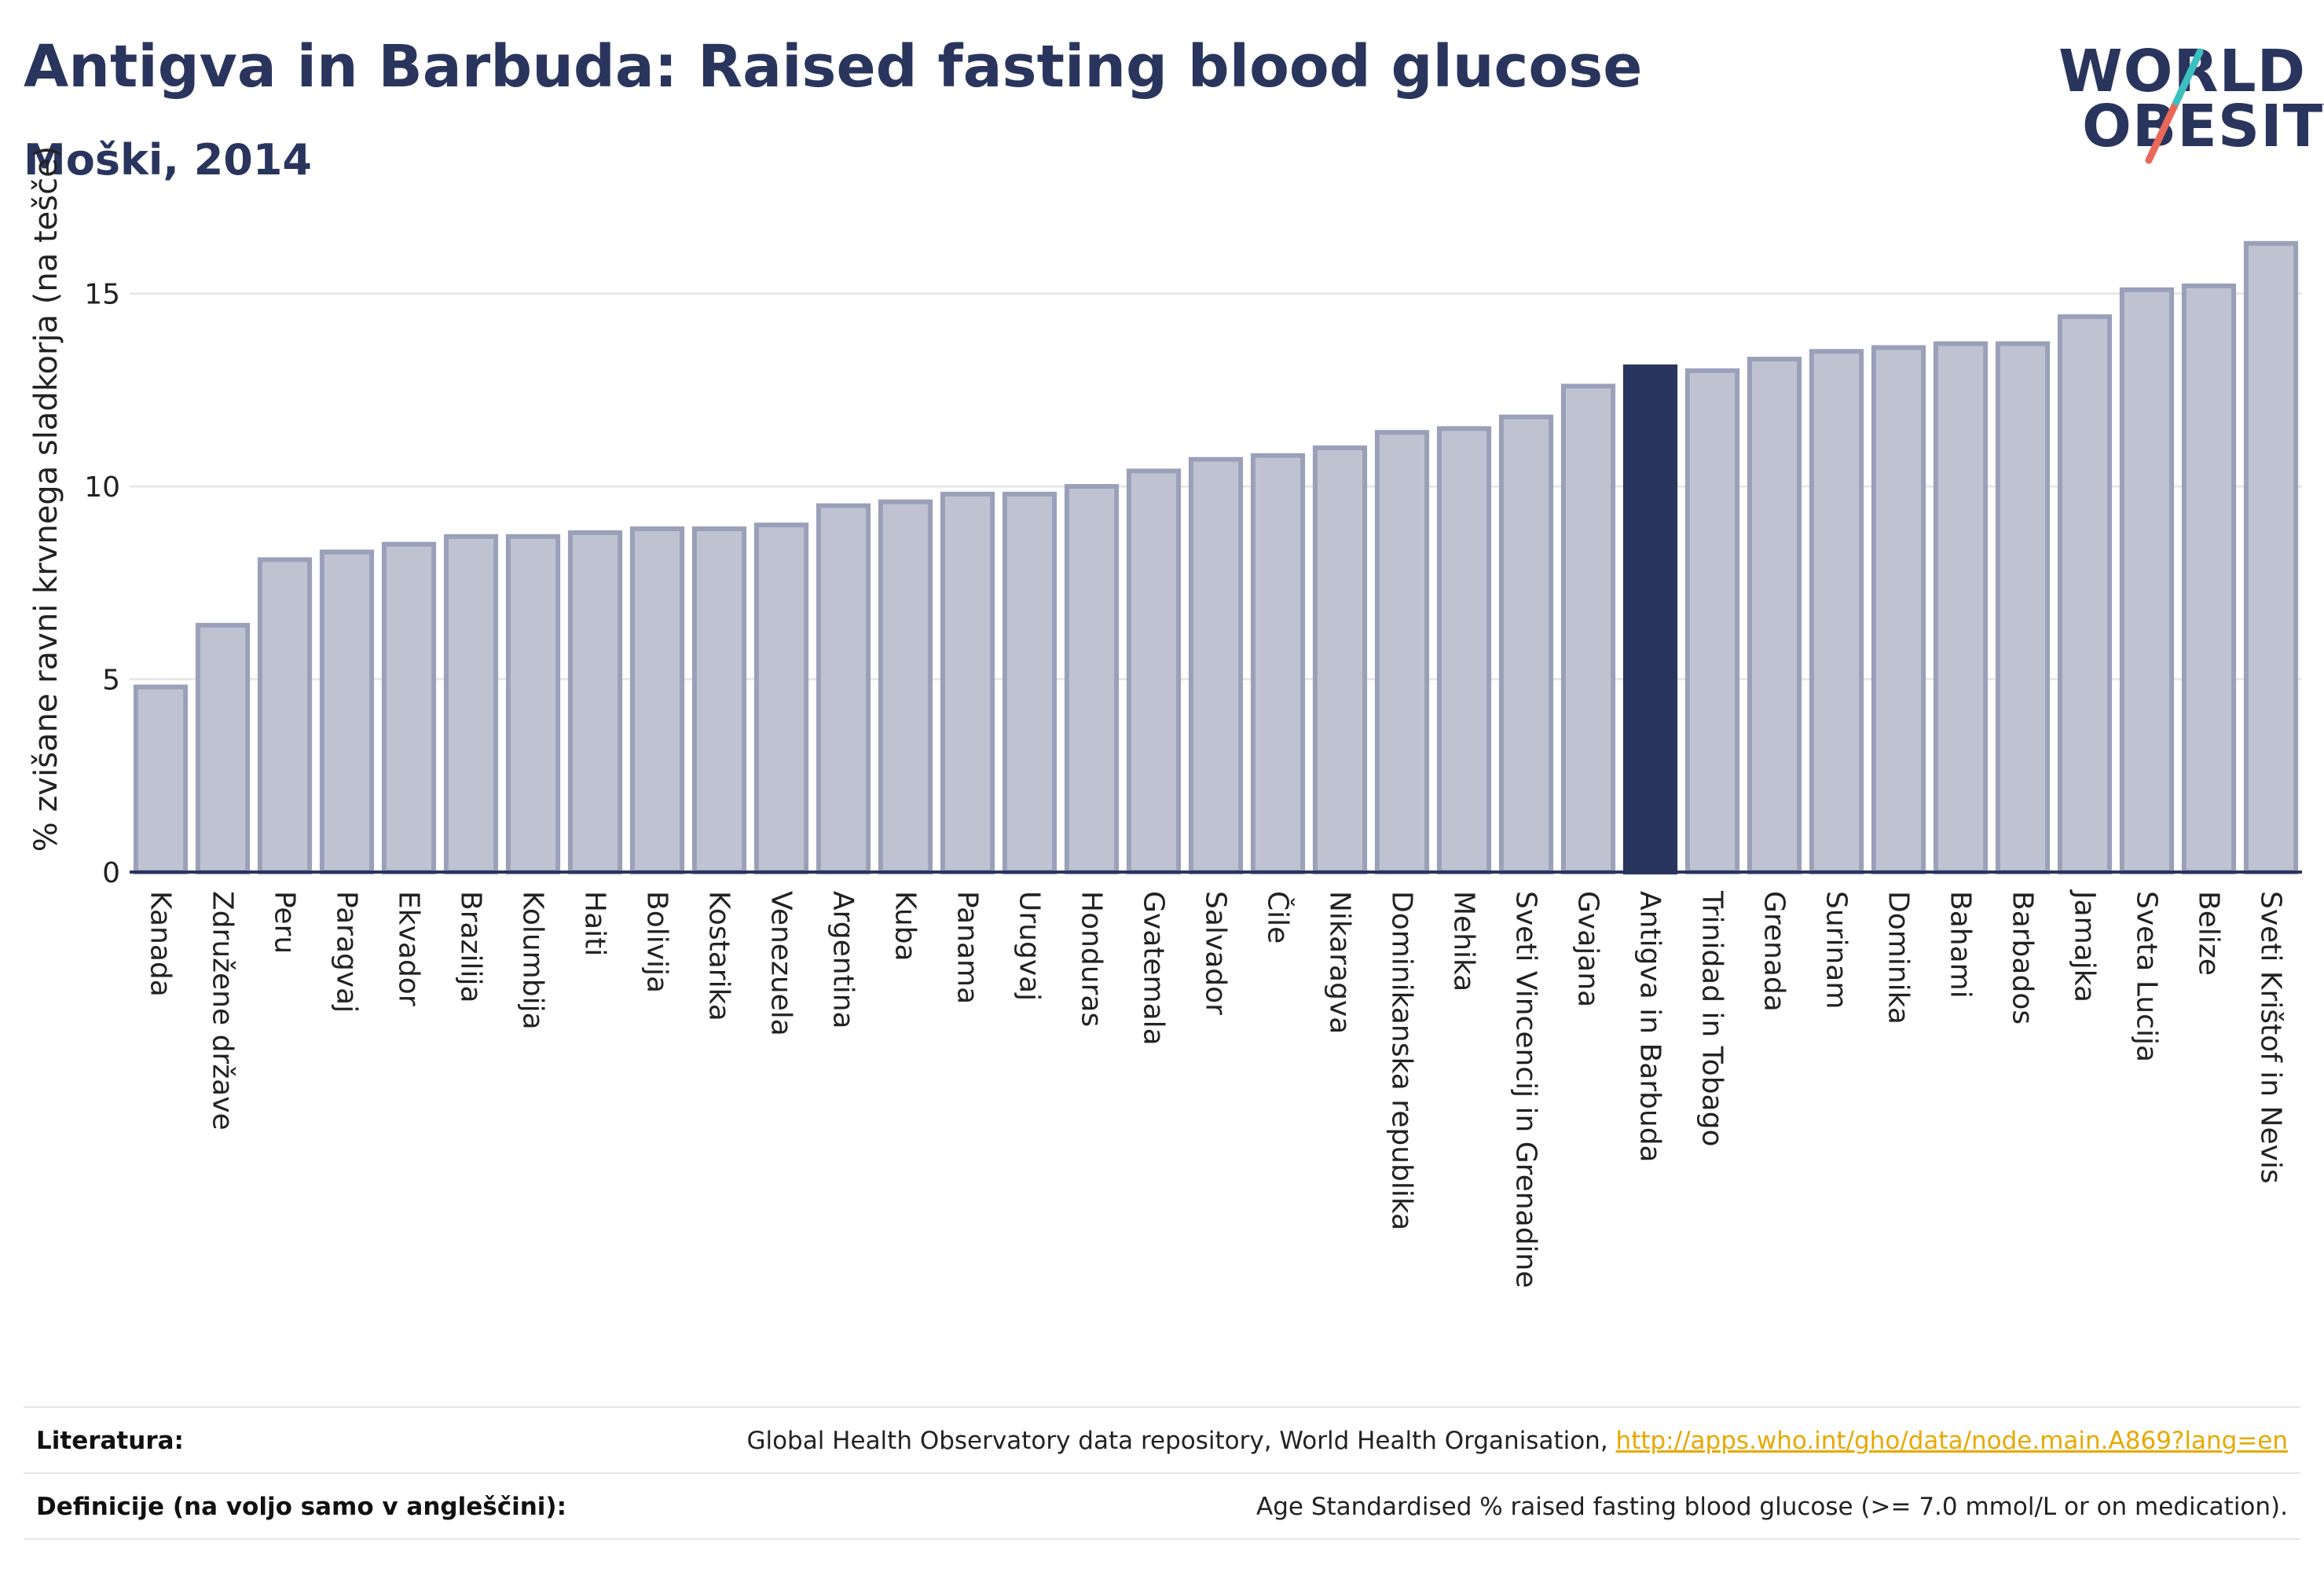 Image resolution: width=2324 pixels, height=1576 pixels. I want to click on x-tick-label: Belize, so click(2209, 933).